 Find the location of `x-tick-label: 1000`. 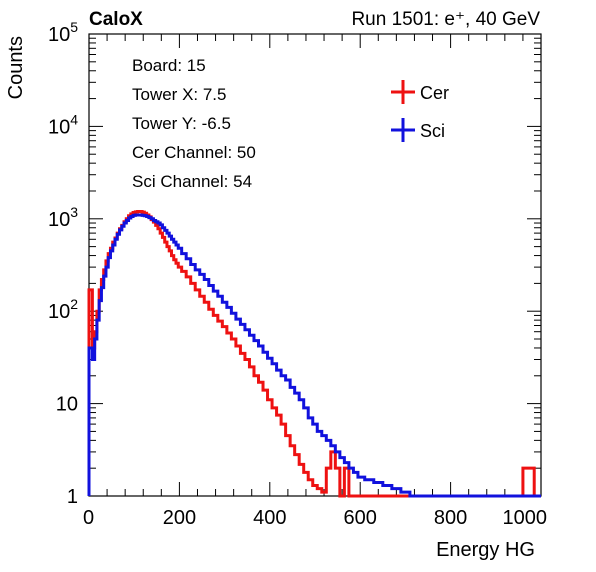

x-tick-label: 1000 is located at coordinates (525, 518).